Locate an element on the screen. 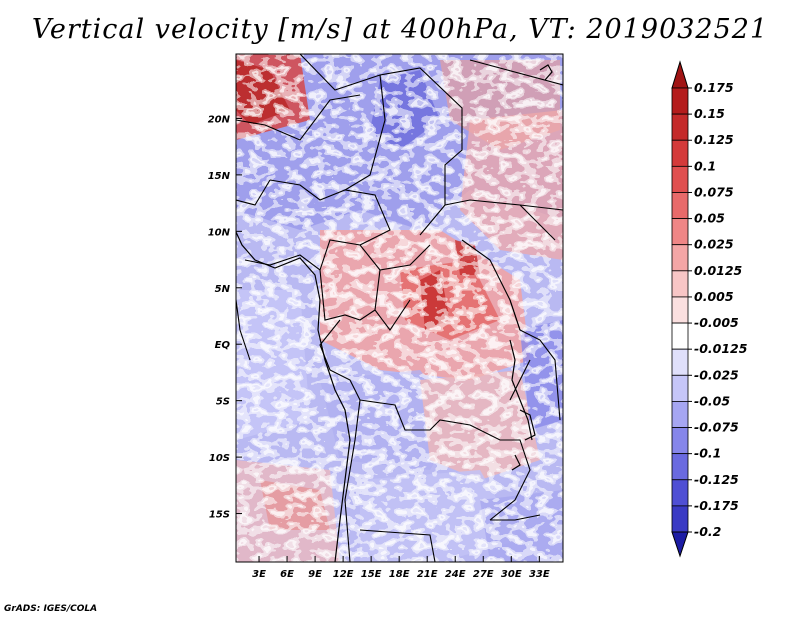 The image size is (800, 618). lon-tick-label: 30E is located at coordinates (511, 574).